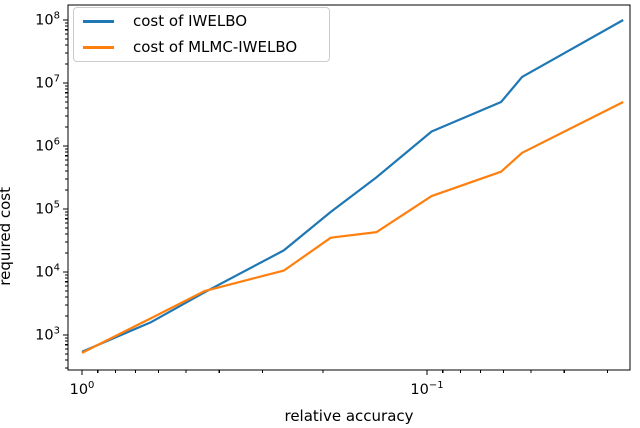  I want to click on legend-label-iwelbo: cost of IWELBO, so click(190, 21).